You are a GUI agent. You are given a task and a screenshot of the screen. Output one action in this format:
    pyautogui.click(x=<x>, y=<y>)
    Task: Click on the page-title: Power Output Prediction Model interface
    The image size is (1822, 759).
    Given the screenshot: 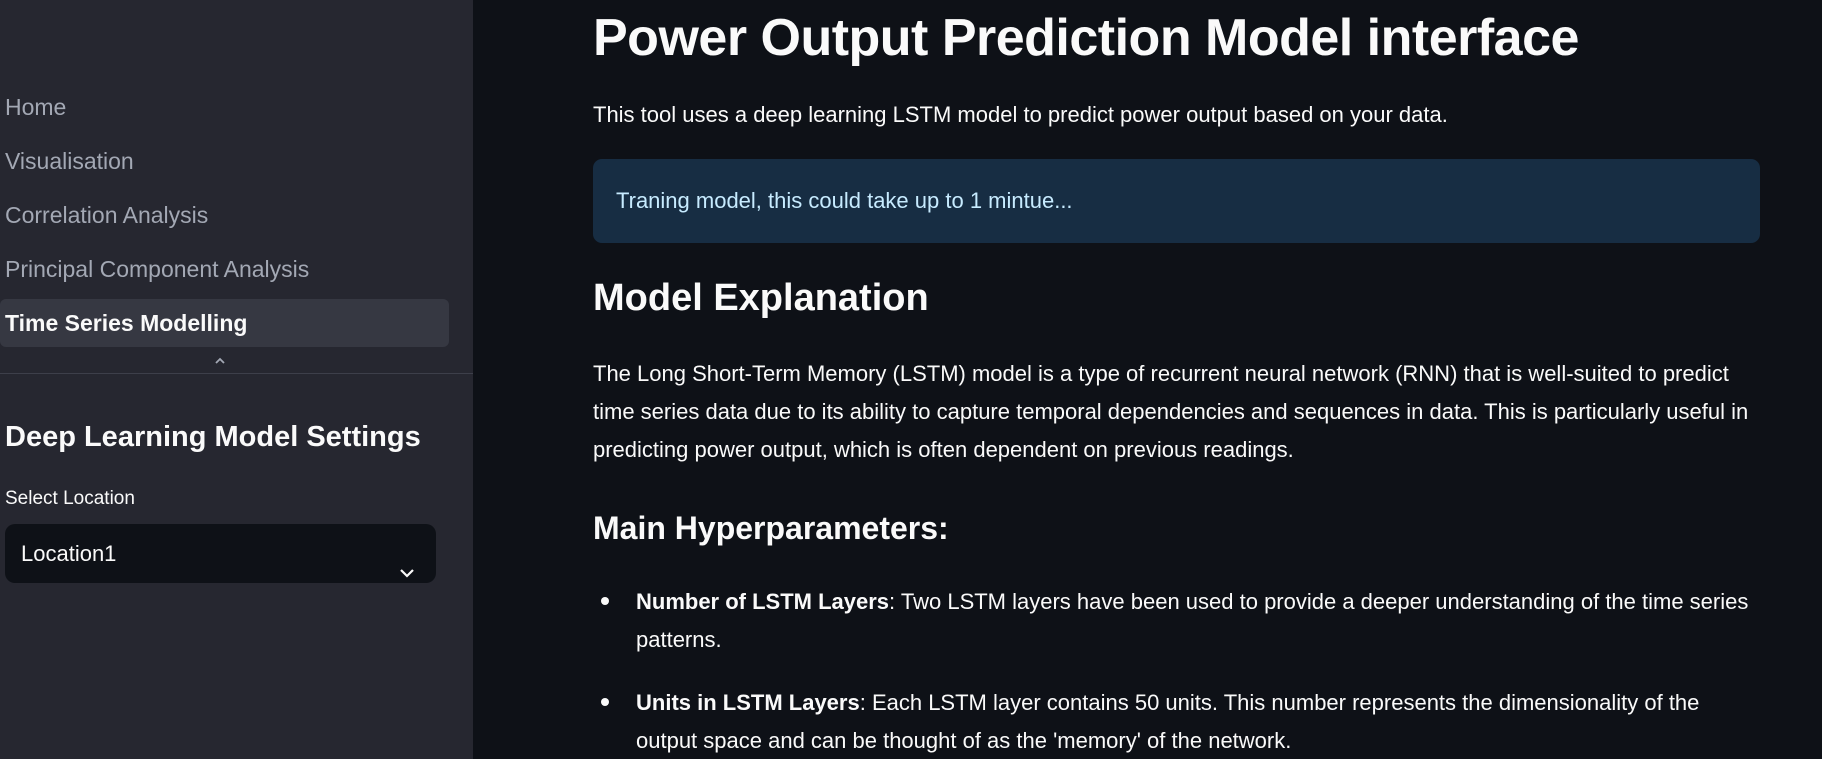 What is the action you would take?
    pyautogui.click(x=1086, y=38)
    